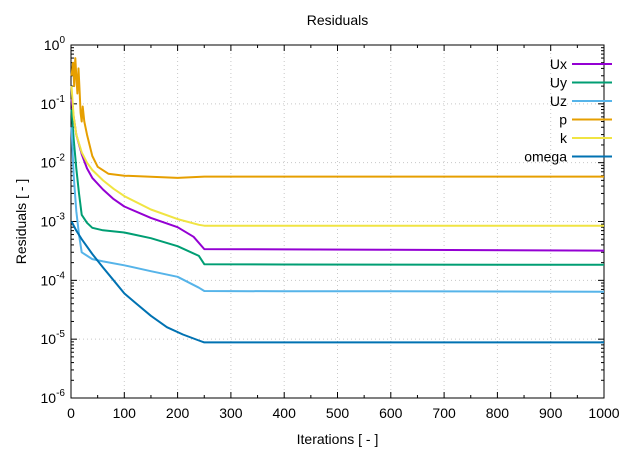  What do you see at coordinates (563, 120) in the screenshot?
I see `legend-label-p: p` at bounding box center [563, 120].